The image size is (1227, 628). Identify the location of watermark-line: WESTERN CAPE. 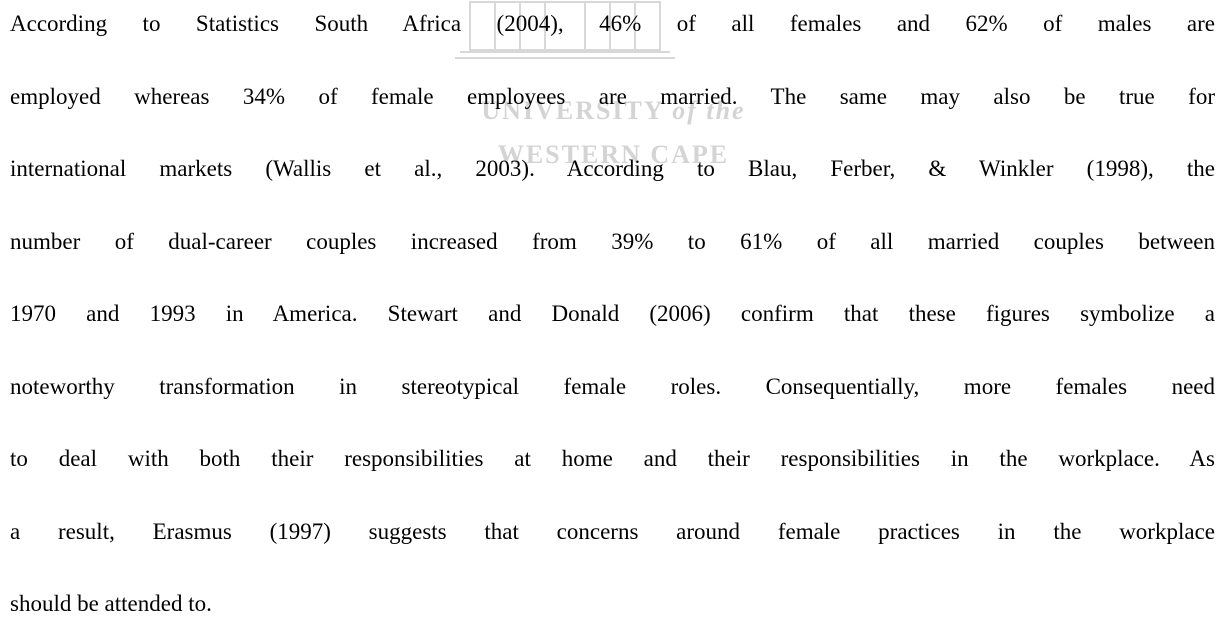
(613, 154).